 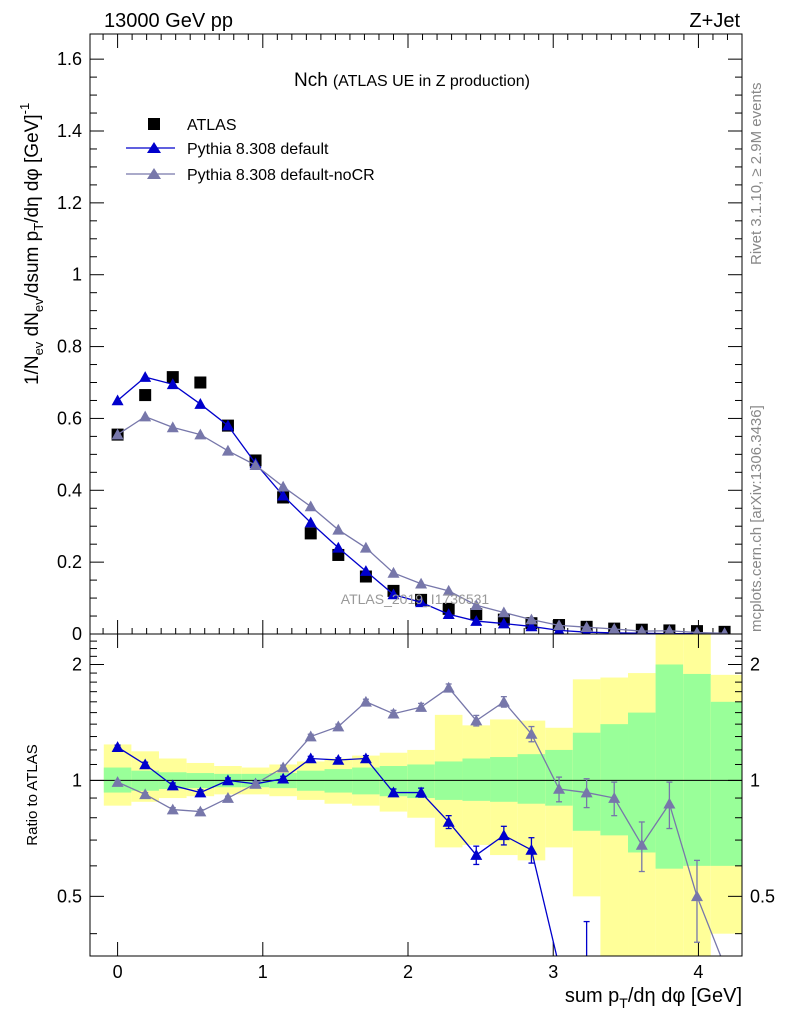 What do you see at coordinates (77, 664) in the screenshot?
I see `ratio-y-tick-label: 2` at bounding box center [77, 664].